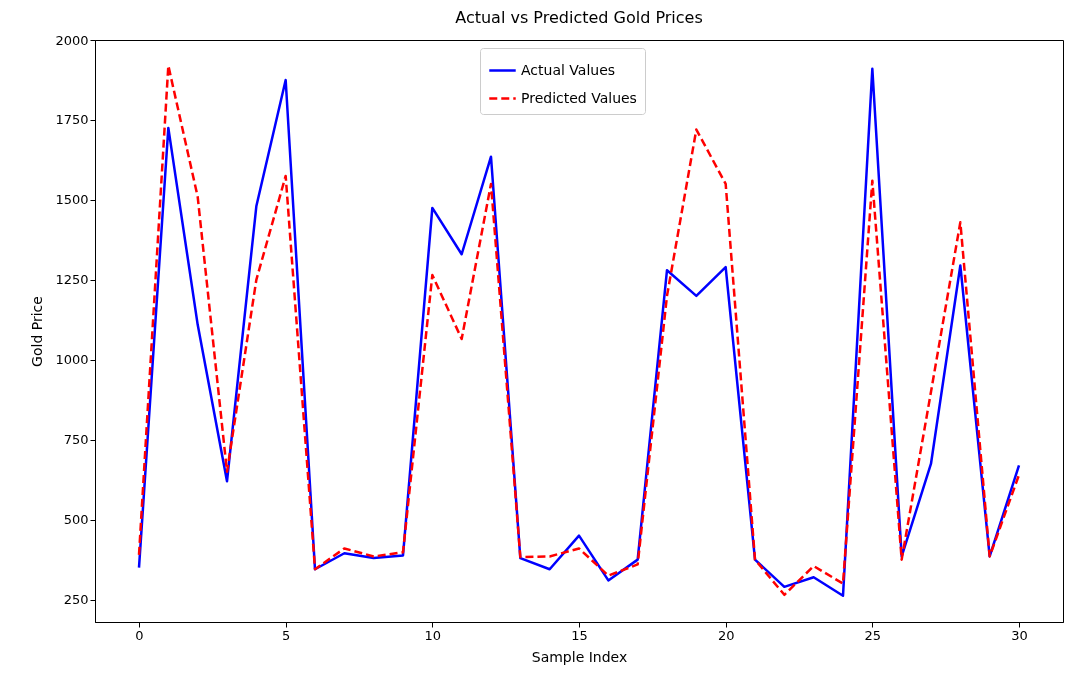 The width and height of the screenshot is (1066, 680). I want to click on y-tick-label: 1250, so click(72, 280).